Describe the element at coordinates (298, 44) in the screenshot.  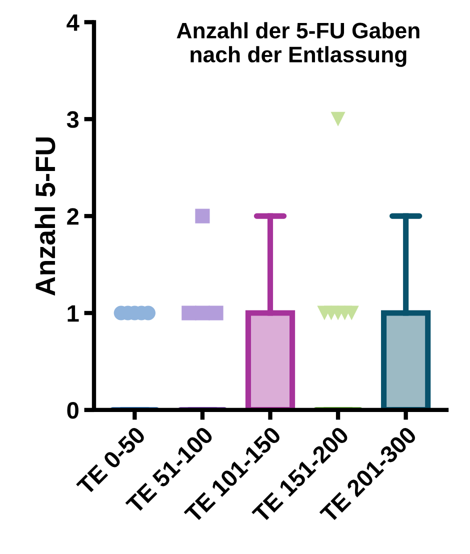
I see `text: Anzahl der 5-FU Gaben nach der Entlassung` at that location.